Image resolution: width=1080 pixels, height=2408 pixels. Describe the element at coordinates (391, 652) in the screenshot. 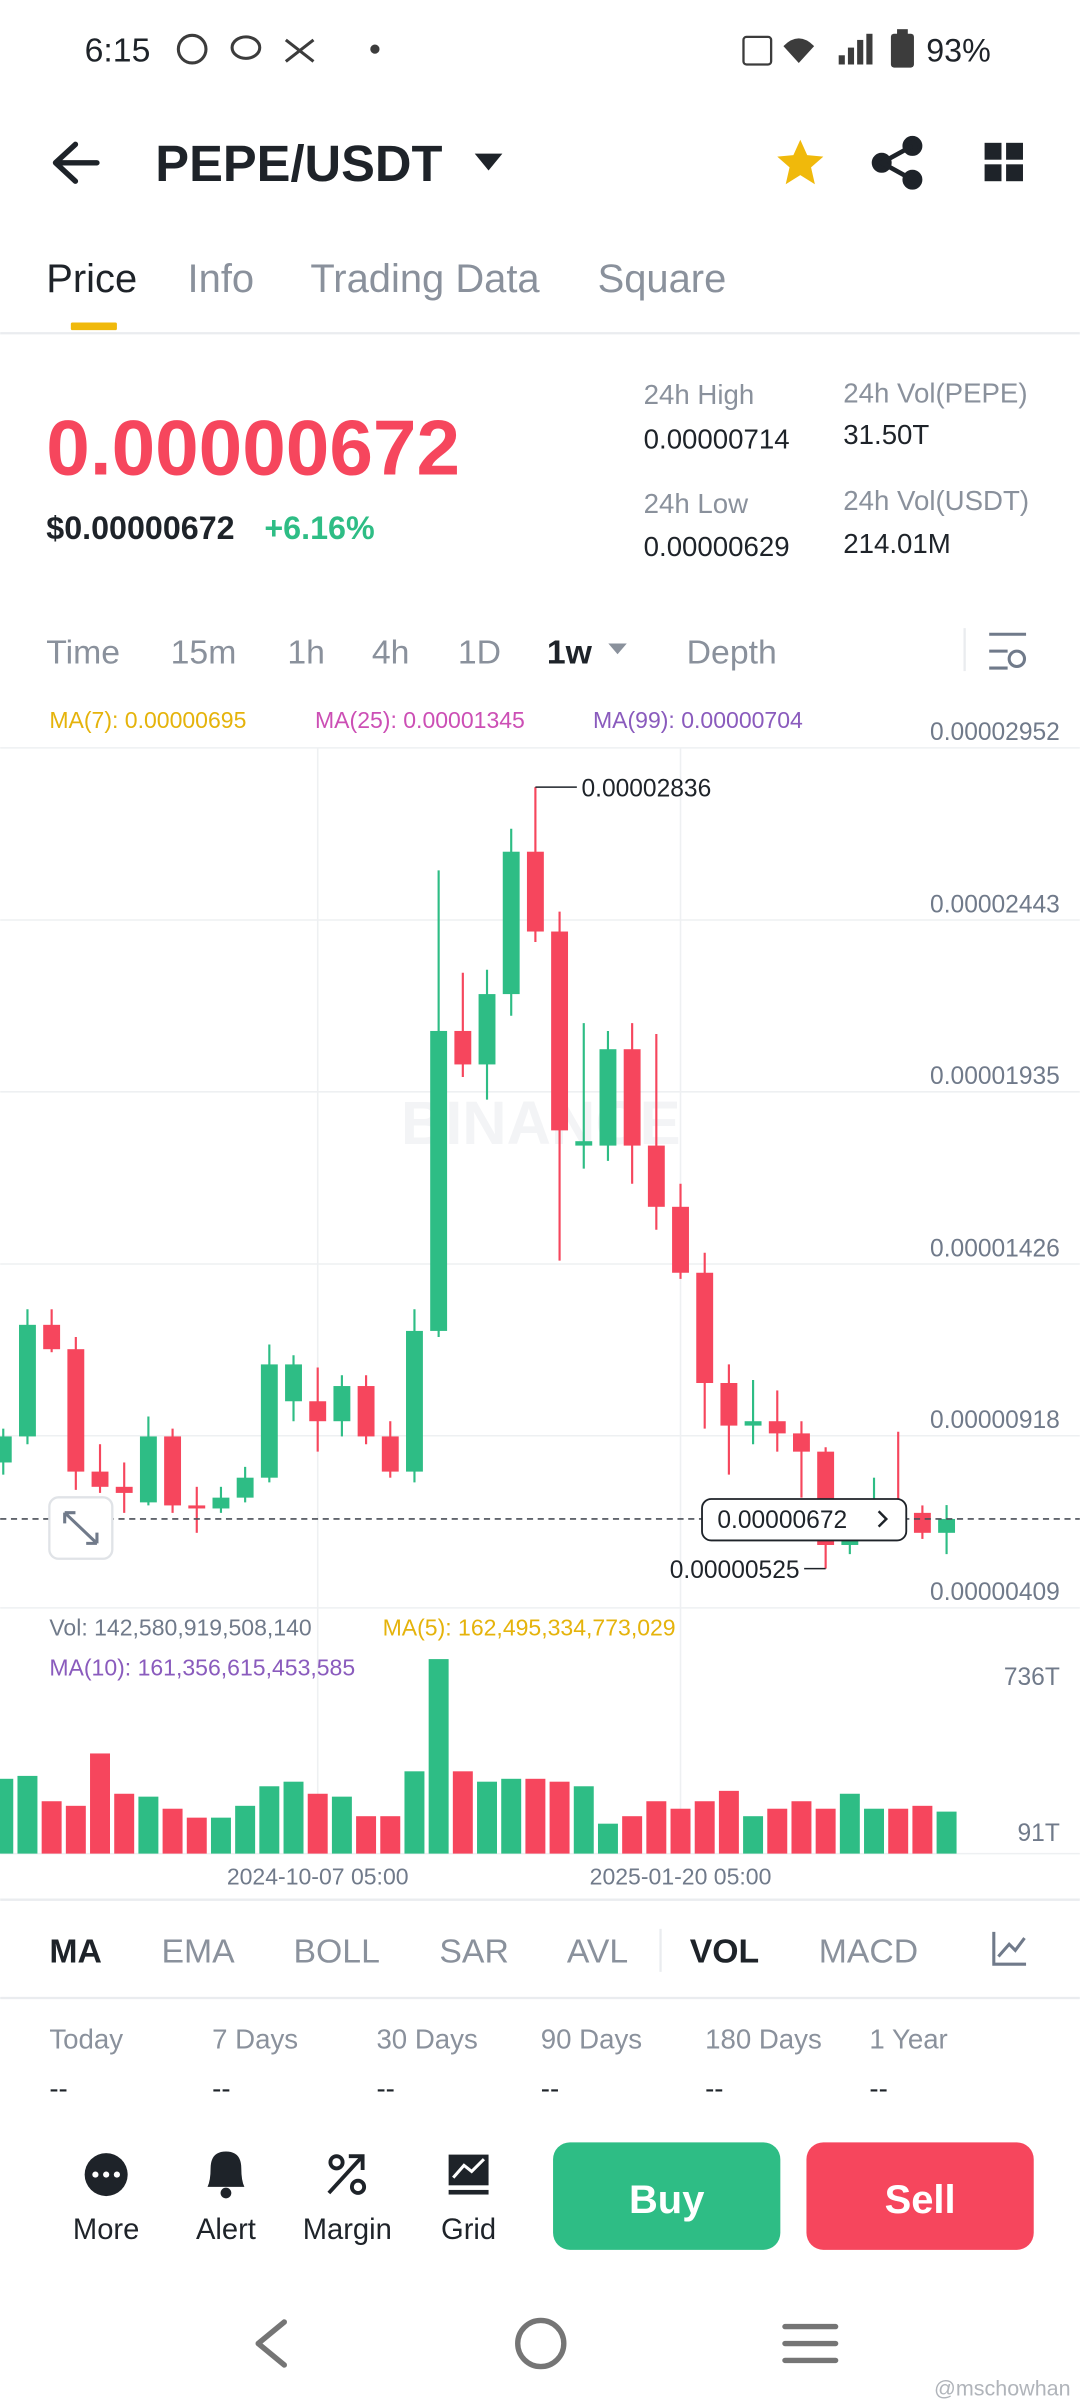

I see `interval: 4h` at that location.